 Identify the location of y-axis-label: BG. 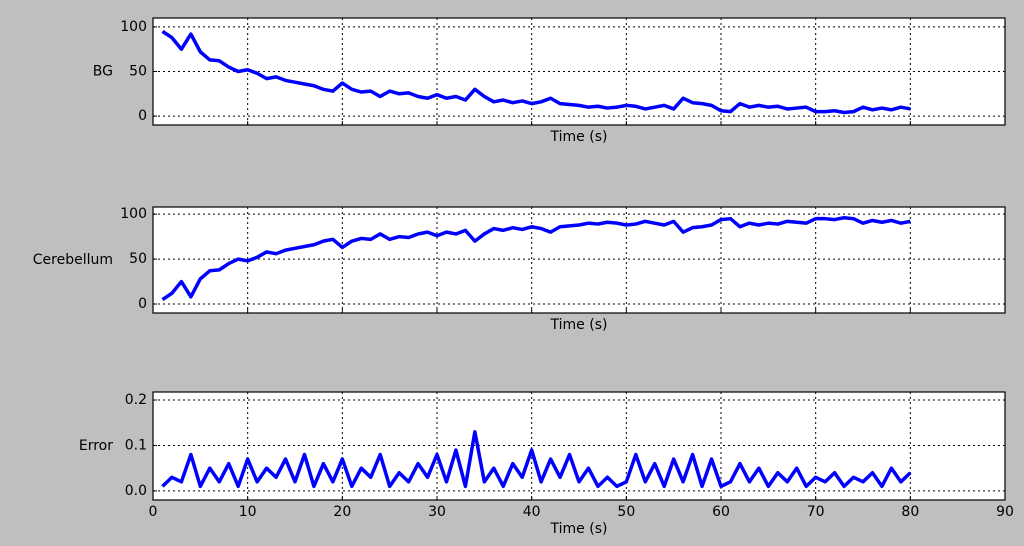
(103, 72).